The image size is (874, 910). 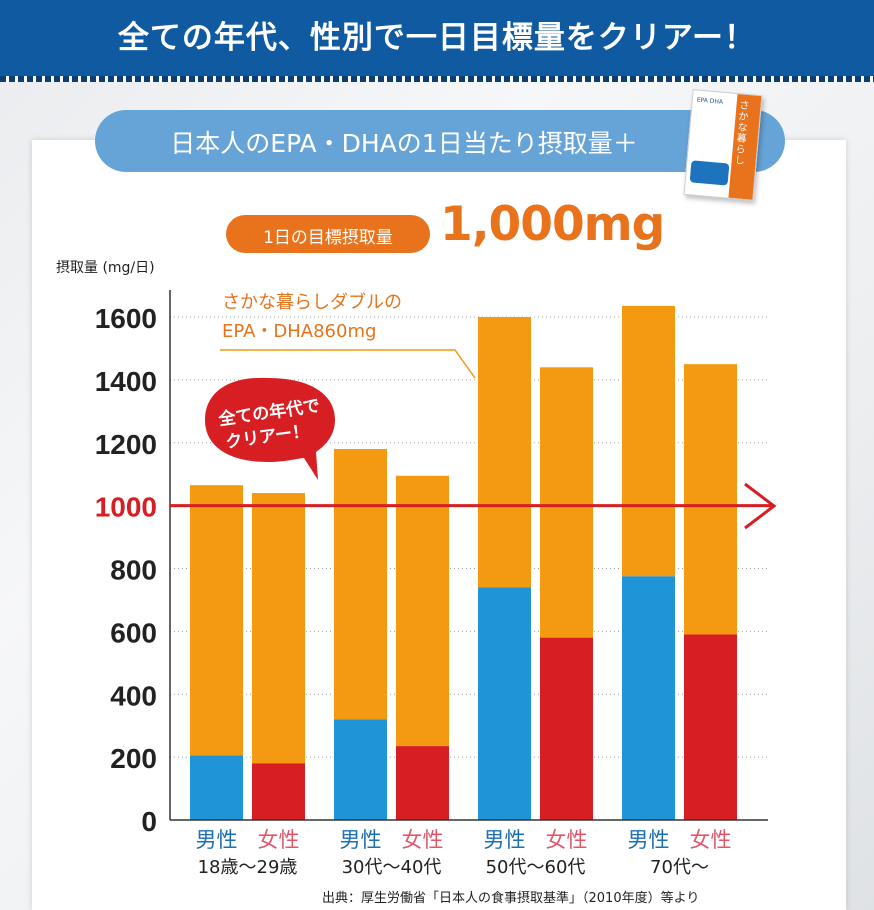 I want to click on banner-title: 全ての年代、性別で一日目標量をクリアー！, so click(x=437, y=38).